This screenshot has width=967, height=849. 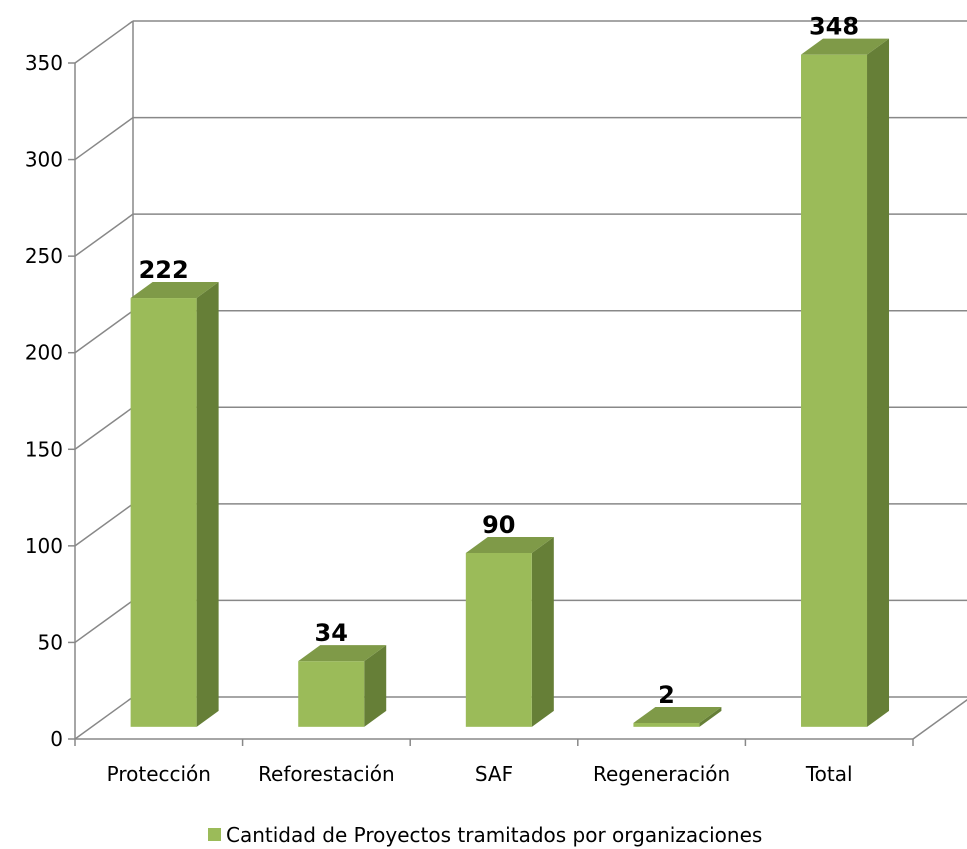 What do you see at coordinates (498, 525) in the screenshot?
I see `data-label: 90` at bounding box center [498, 525].